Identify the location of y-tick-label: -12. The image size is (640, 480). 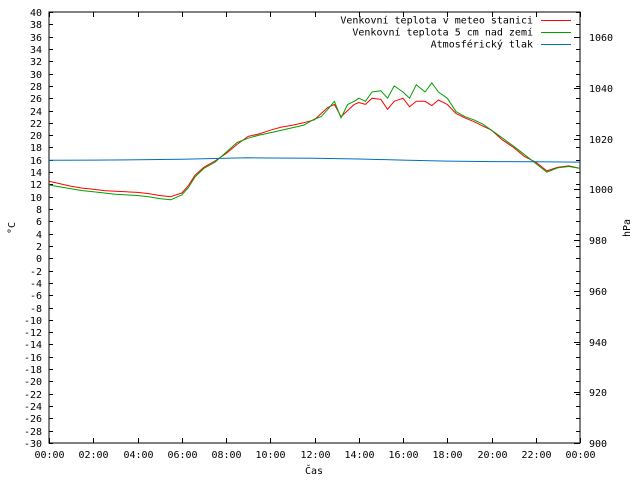
(33, 333).